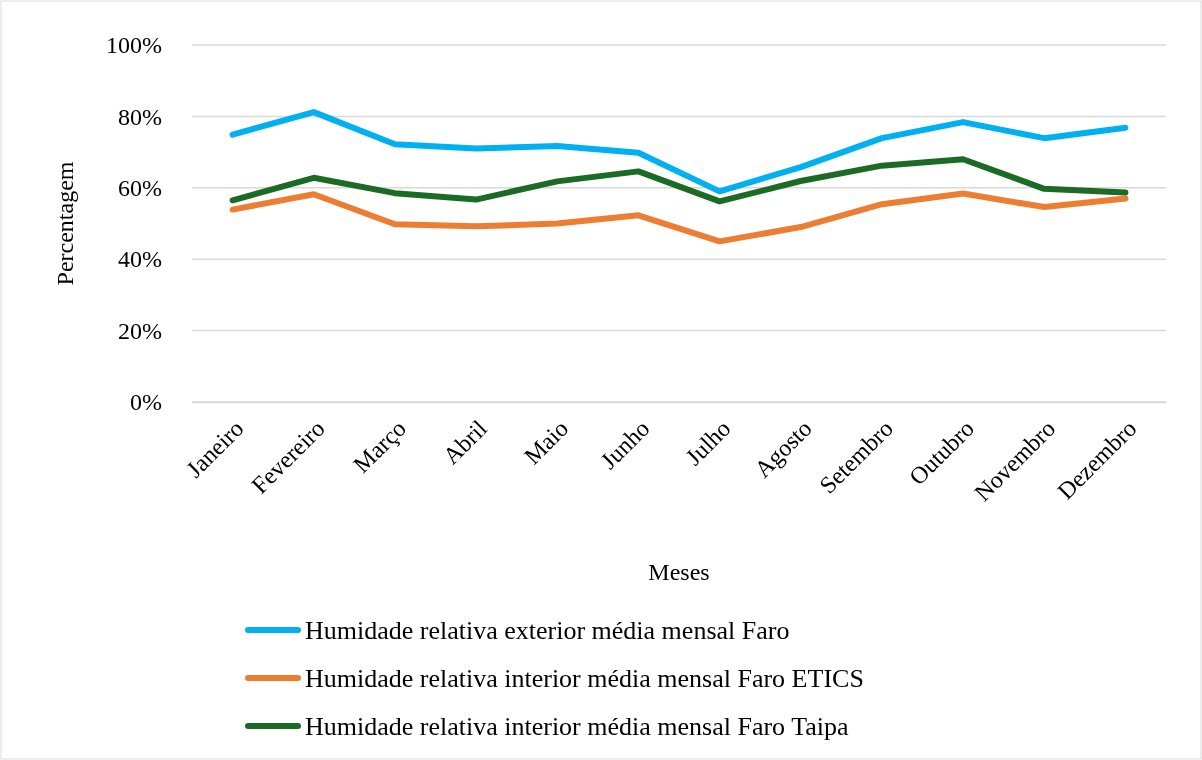 The width and height of the screenshot is (1202, 760). I want to click on y-tick-label: 60%, so click(140, 187).